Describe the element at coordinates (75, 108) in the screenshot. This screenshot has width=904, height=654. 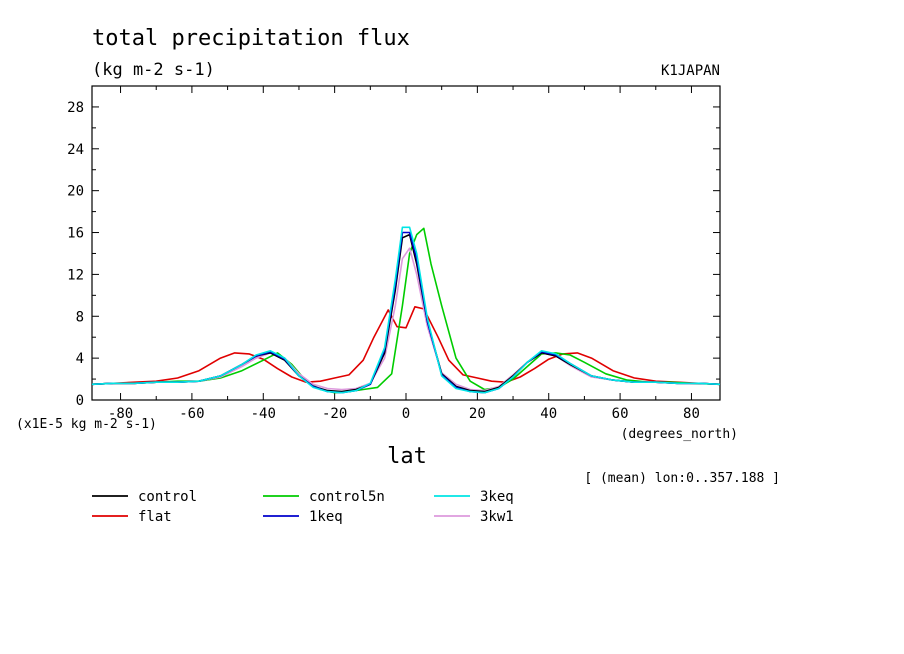
I see `y-tick-label: 28` at that location.